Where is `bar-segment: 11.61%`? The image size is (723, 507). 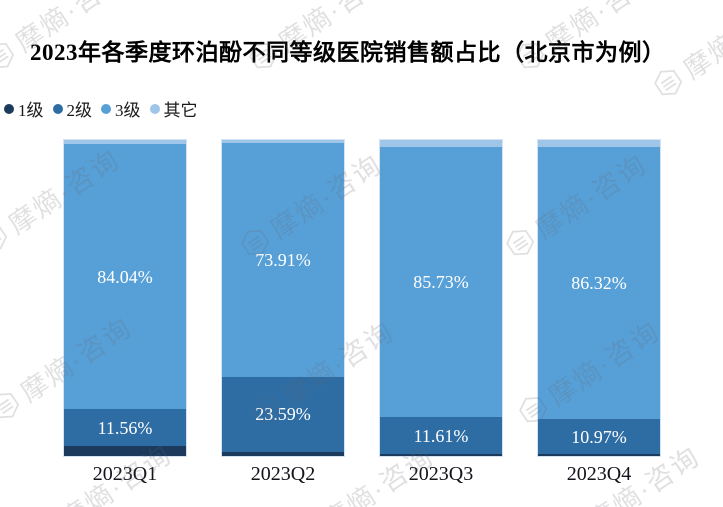 bar-segment: 11.61% is located at coordinates (441, 436).